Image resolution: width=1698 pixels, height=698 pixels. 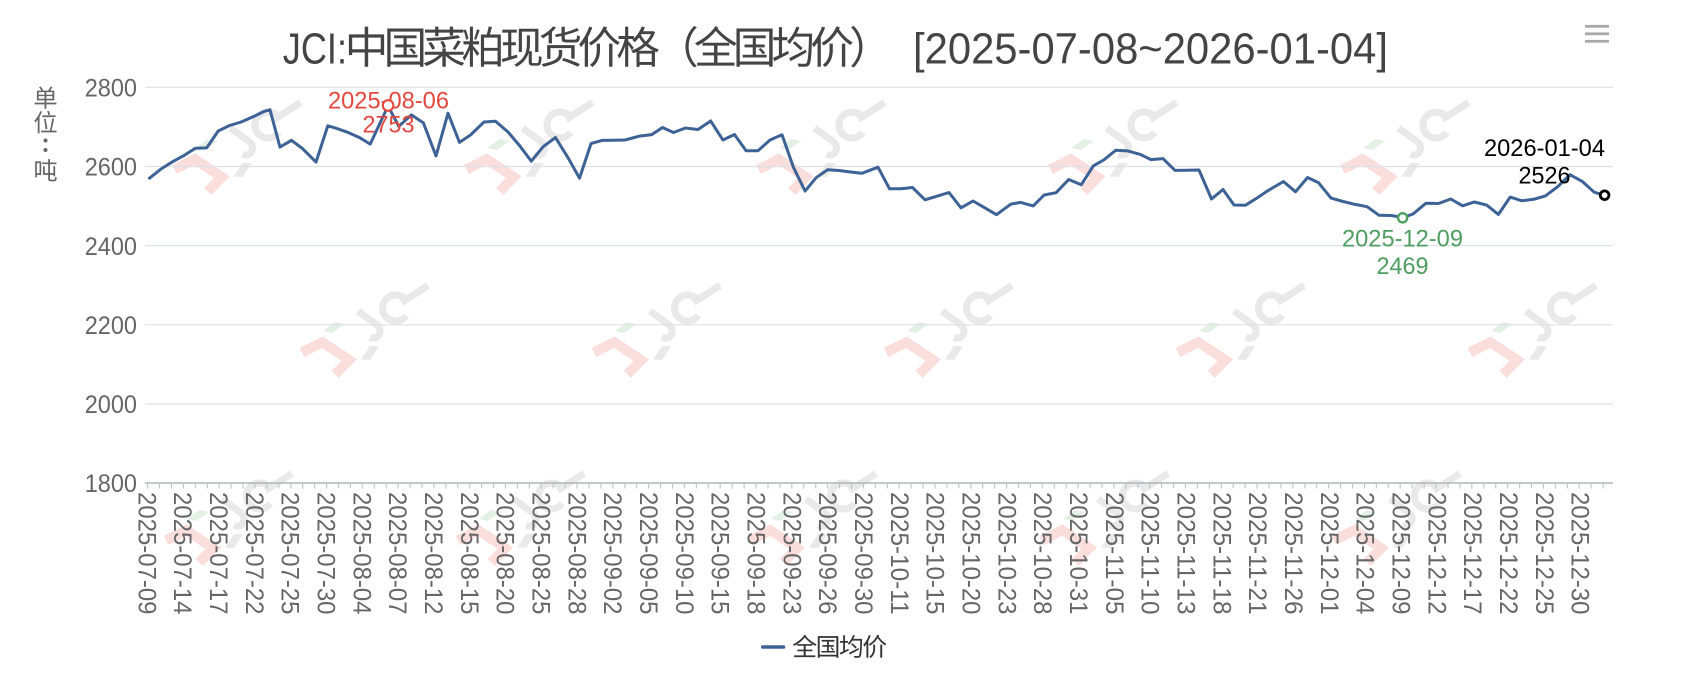 What do you see at coordinates (1006, 553) in the screenshot?
I see `svg-text: 2025-10-23` at bounding box center [1006, 553].